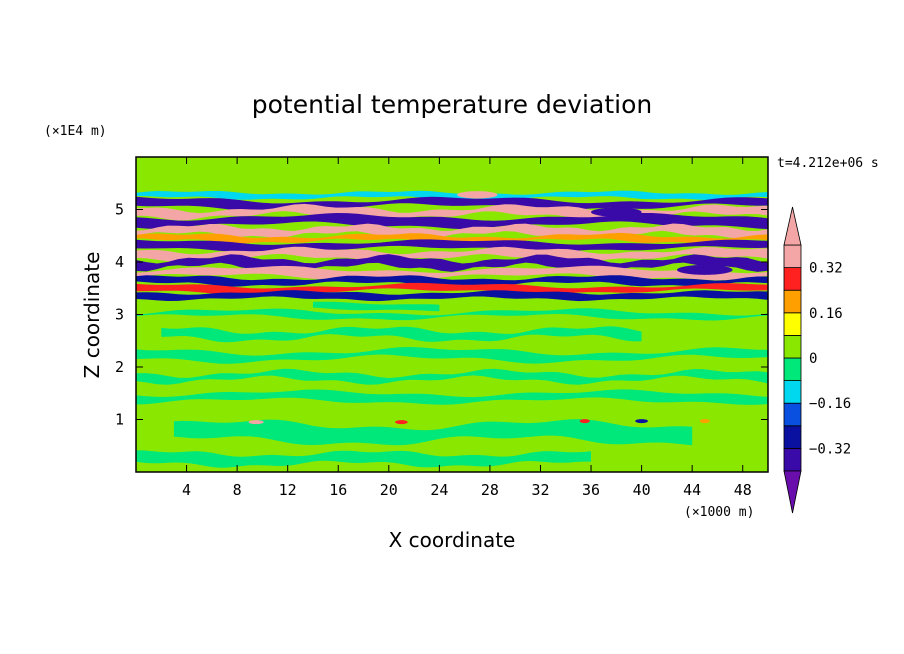 This screenshot has width=904, height=654. I want to click on x-axis-label: X coordinate, so click(452, 540).